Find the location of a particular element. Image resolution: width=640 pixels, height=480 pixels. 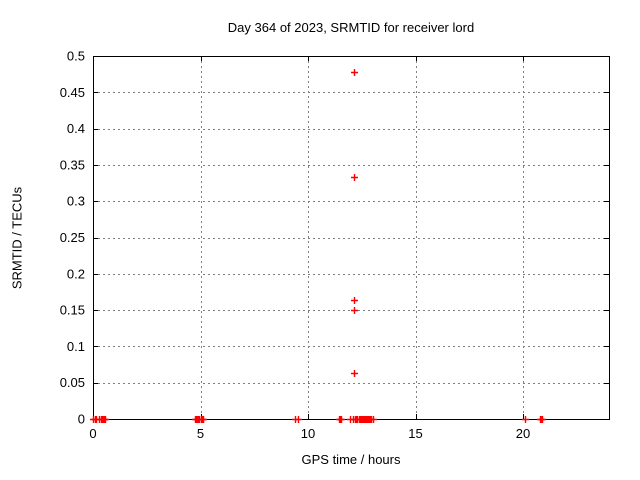

y-tick-label: 0.05 is located at coordinates (72, 382).